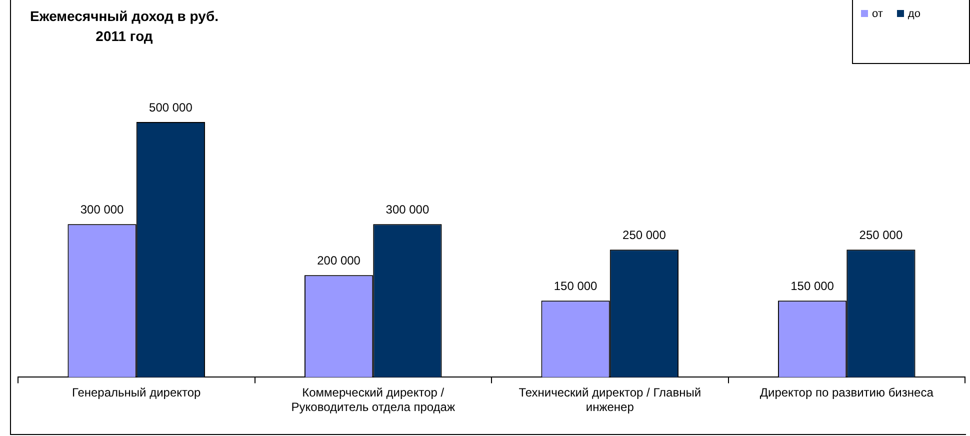  What do you see at coordinates (339, 260) in the screenshot?
I see `data-label: 200 000` at bounding box center [339, 260].